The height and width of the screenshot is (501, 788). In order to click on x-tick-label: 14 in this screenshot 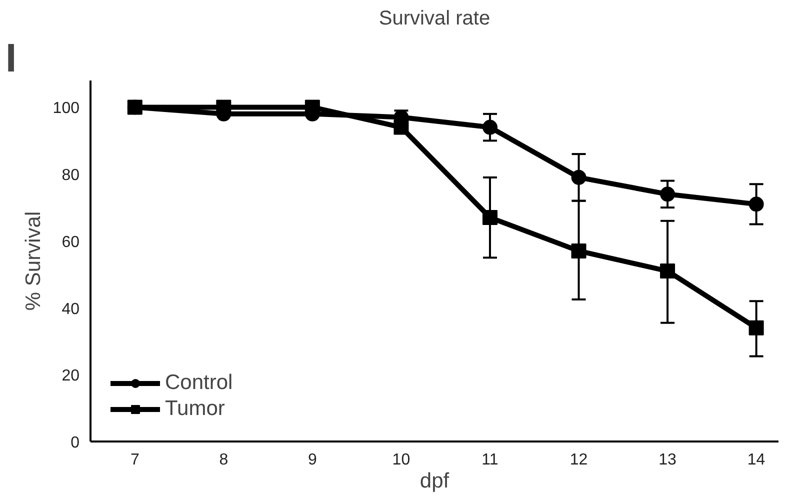, I will do `click(756, 460)`.